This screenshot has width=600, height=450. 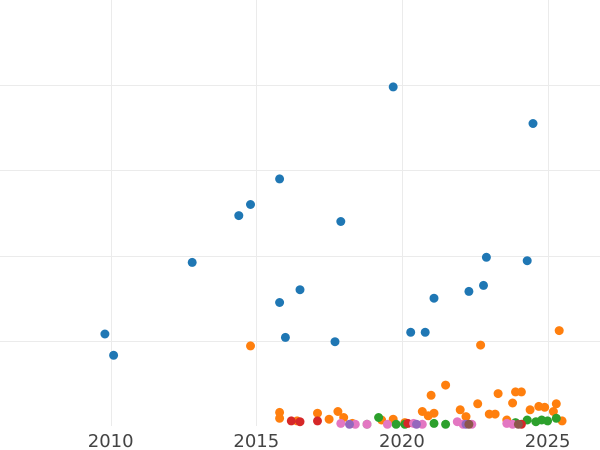 What do you see at coordinates (329, 440) in the screenshot?
I see `x-tick-labels: 2010 2015 2020 2025` at bounding box center [329, 440].